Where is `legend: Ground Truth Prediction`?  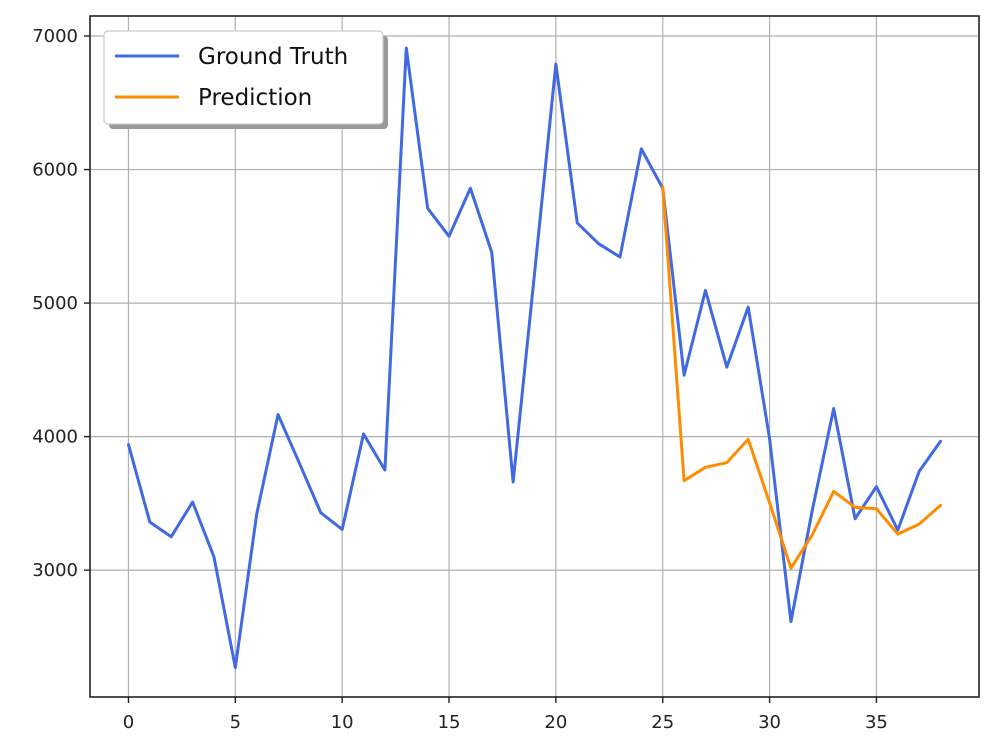 legend: Ground Truth Prediction is located at coordinates (245, 79).